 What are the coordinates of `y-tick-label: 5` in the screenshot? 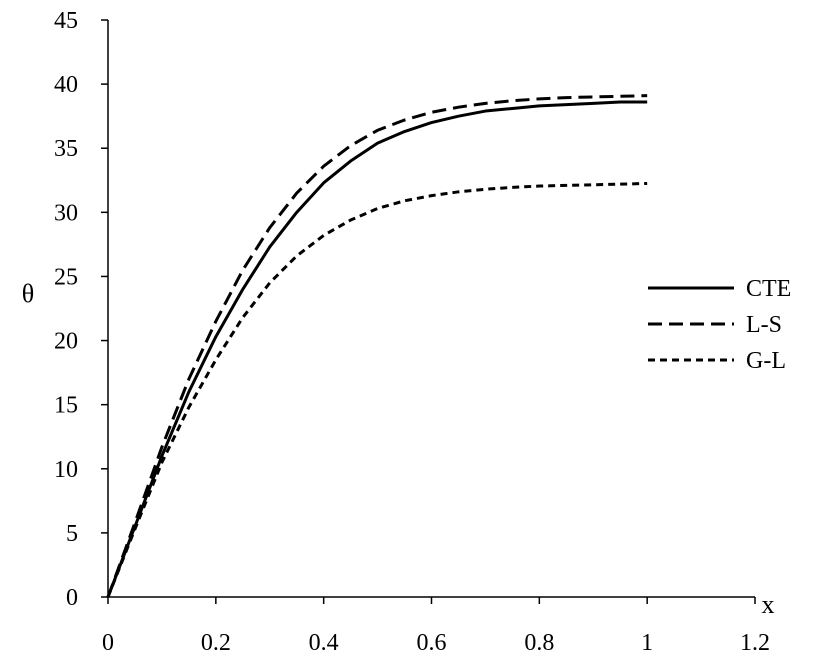 It's located at (72, 534).